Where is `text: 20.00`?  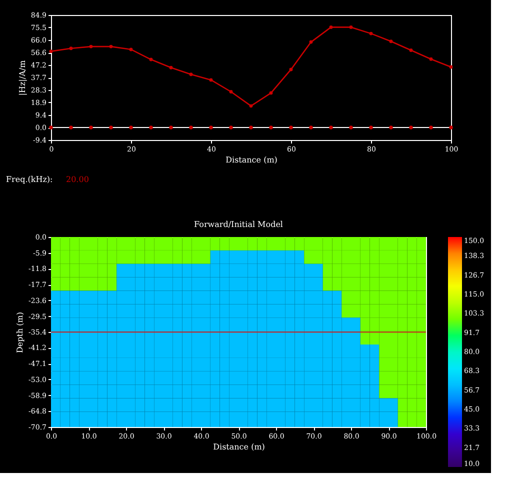 text: 20.00 is located at coordinates (77, 179).